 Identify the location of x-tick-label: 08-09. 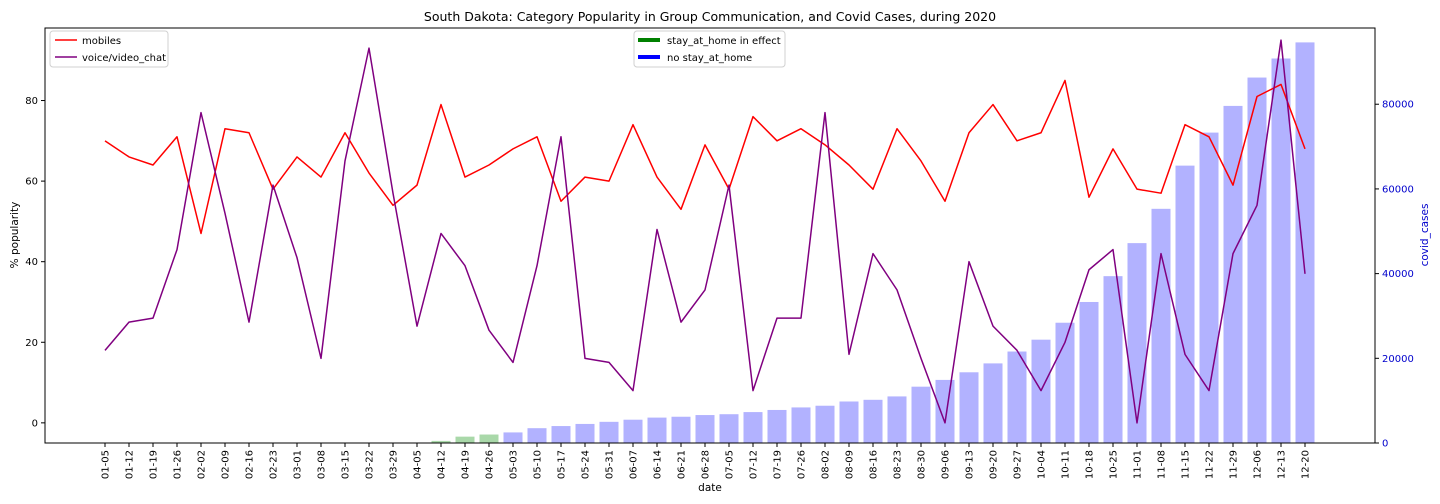
(850, 464).